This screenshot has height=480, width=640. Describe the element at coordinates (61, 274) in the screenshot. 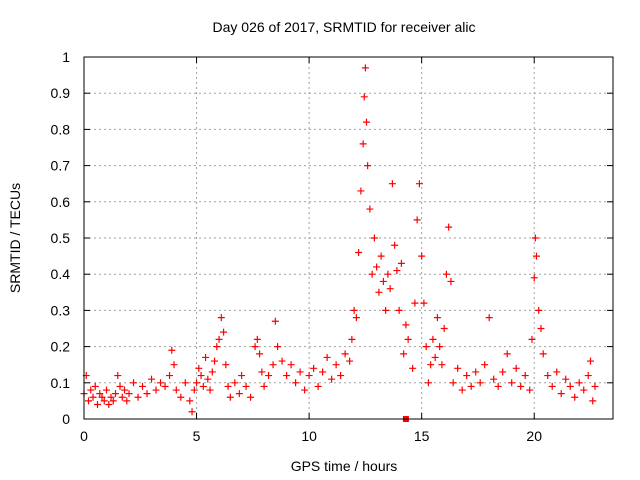

I see `y-tick-label: 0.4` at that location.